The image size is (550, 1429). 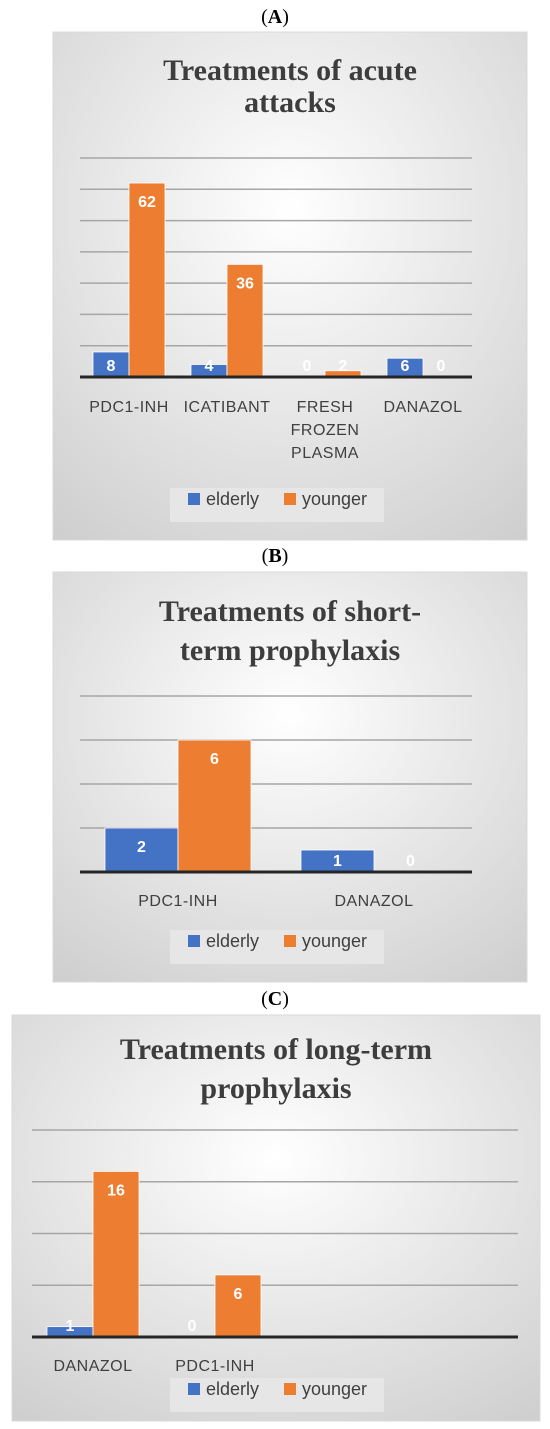 I want to click on data-label-elderly: 4, so click(x=209, y=366).